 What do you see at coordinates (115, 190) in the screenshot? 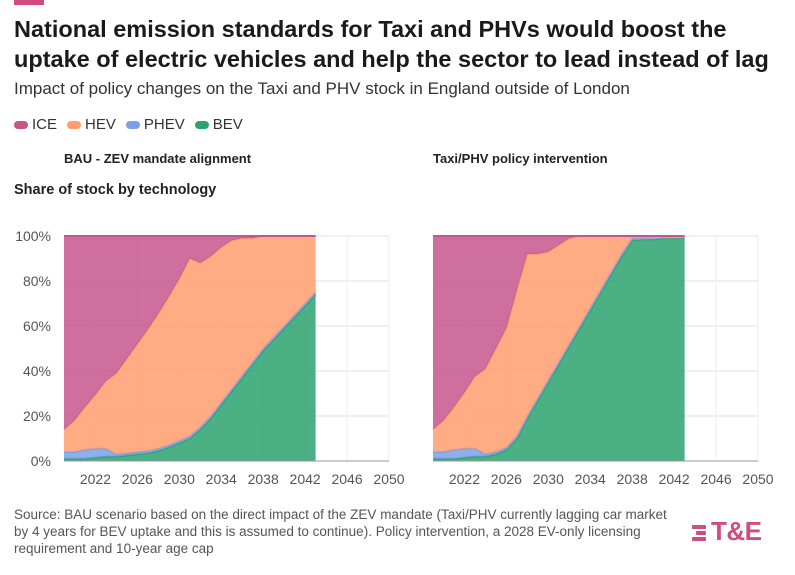
I see `y-axis-title: Share of stock by technology` at bounding box center [115, 190].